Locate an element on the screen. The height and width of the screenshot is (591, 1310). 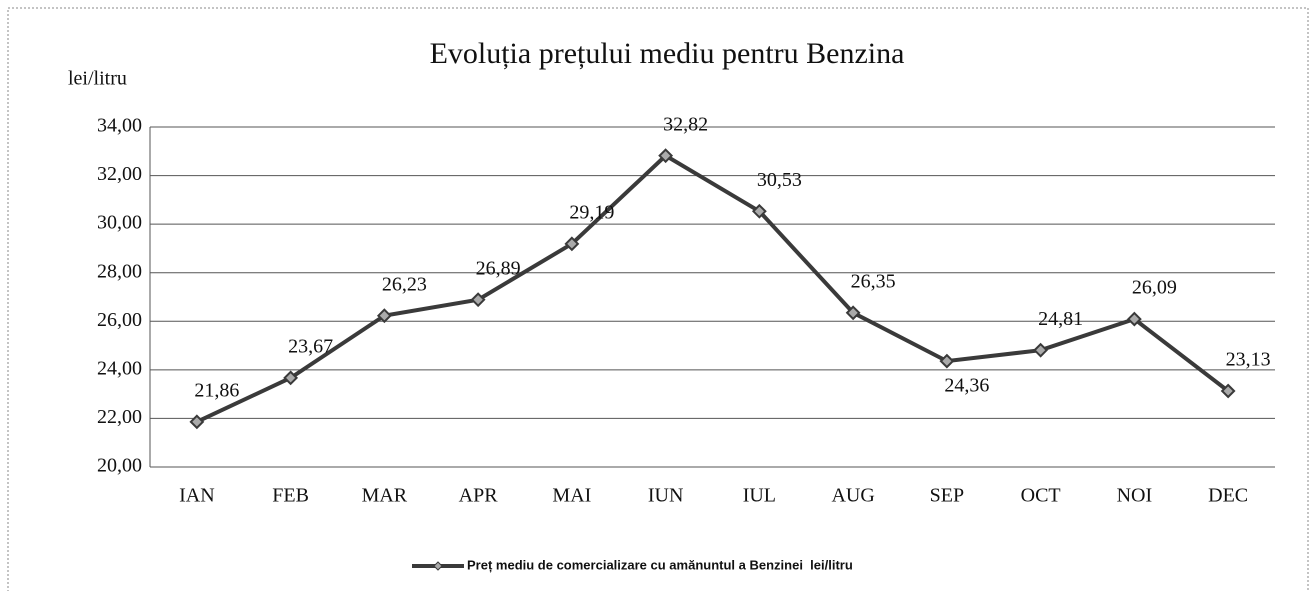
legend-marker is located at coordinates (438, 566).